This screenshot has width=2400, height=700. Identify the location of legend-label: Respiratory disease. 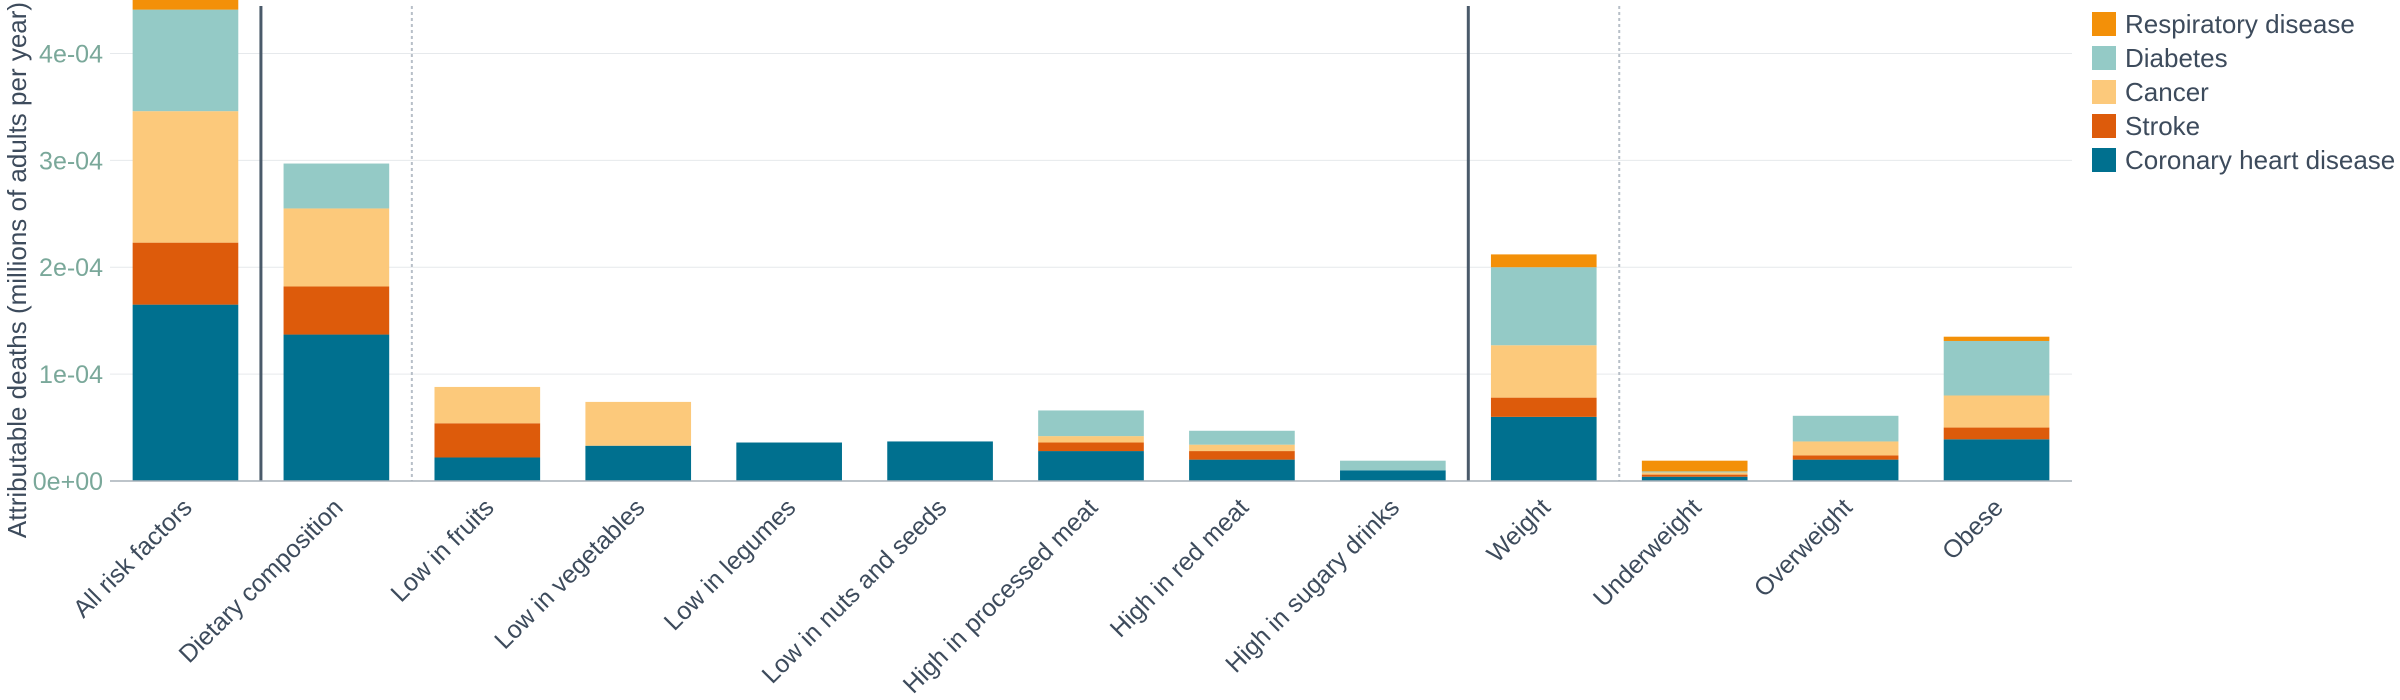
(2240, 24).